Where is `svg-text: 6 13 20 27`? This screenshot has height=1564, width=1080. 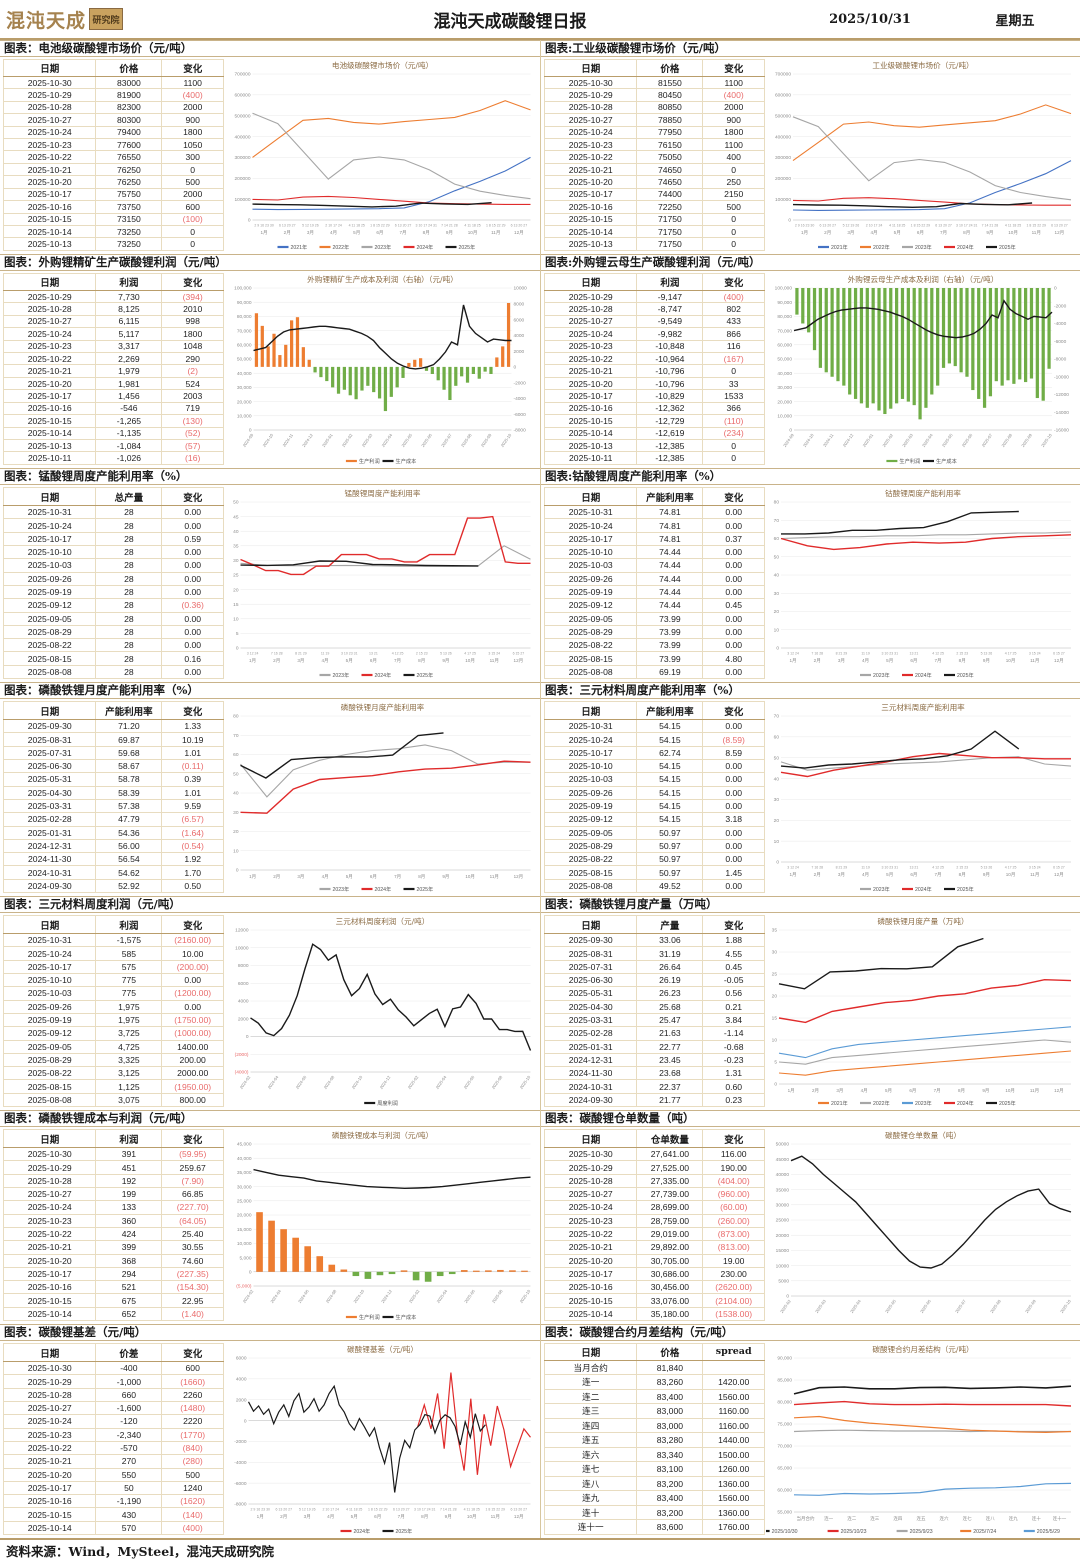 svg-text: 6 13 20 27 is located at coordinates (519, 226).